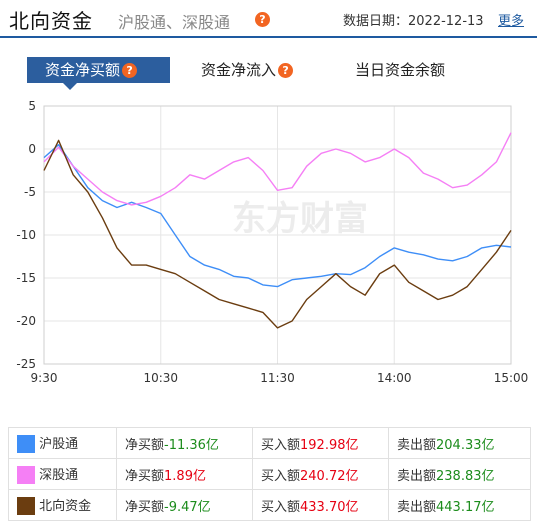 The image size is (537, 532). I want to click on tab-net-inflow: 资金净流入?, so click(247, 70).